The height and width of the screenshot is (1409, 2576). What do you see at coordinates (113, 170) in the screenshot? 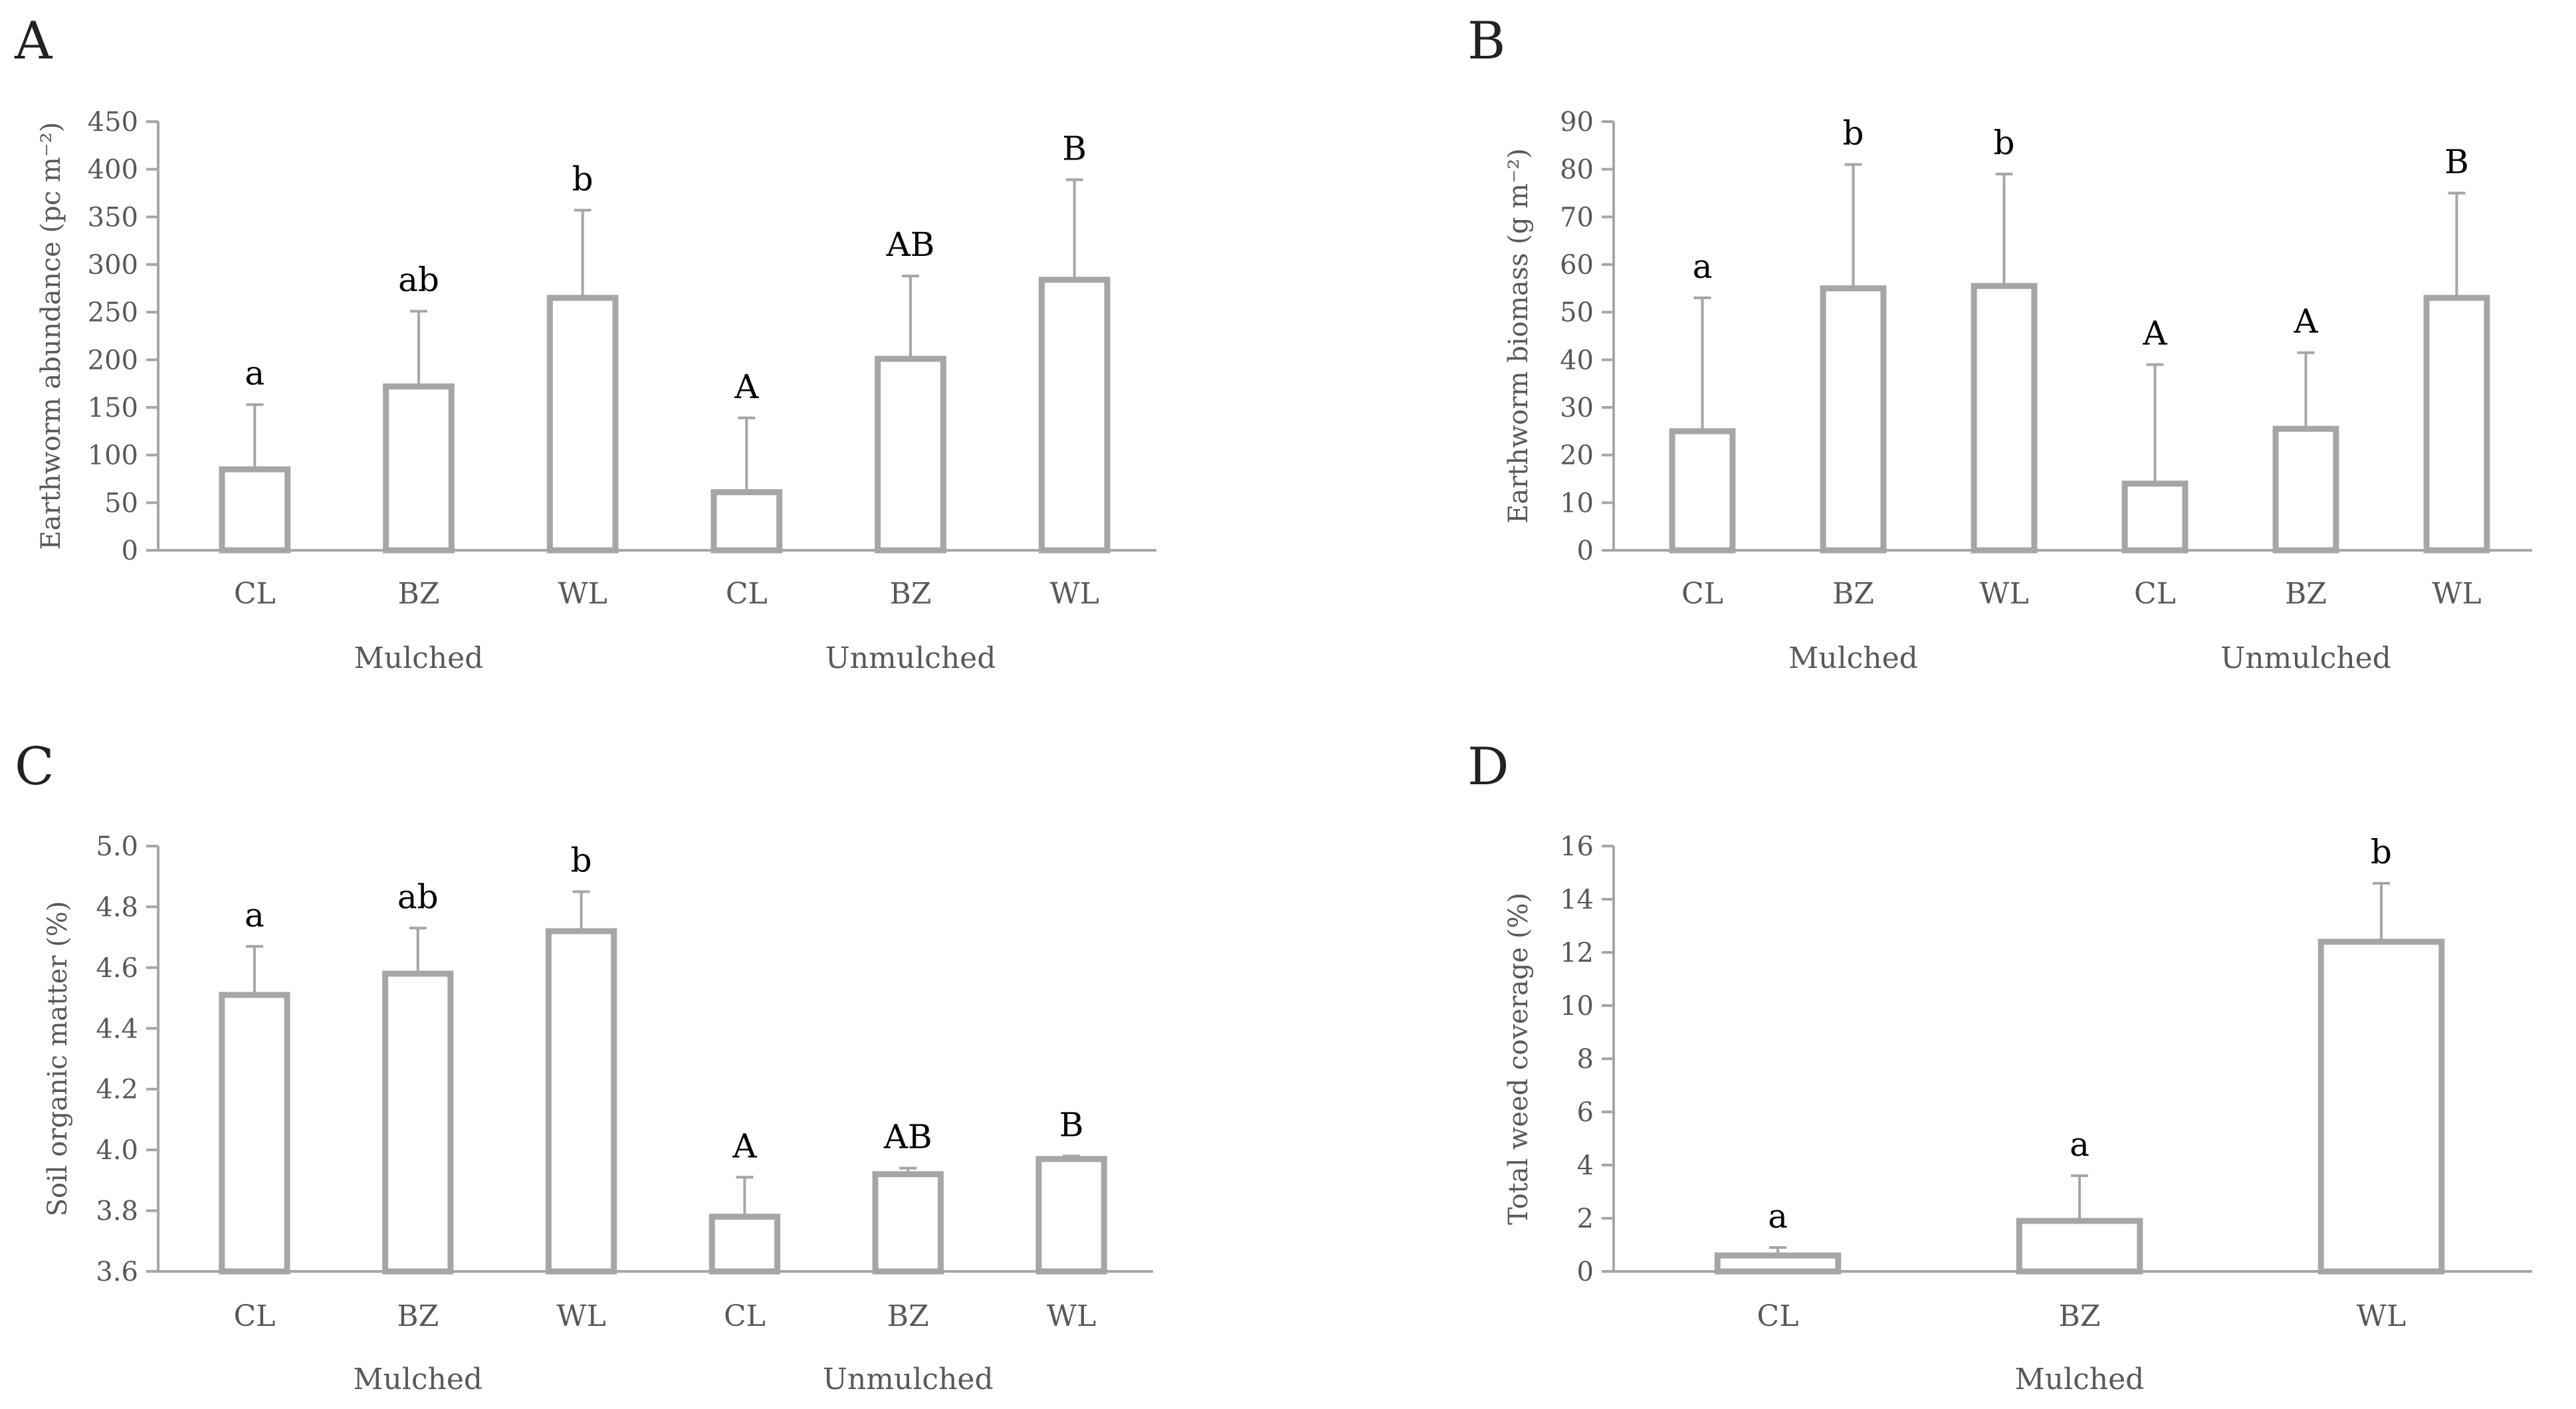
I see `y-tick-label: 400` at bounding box center [113, 170].